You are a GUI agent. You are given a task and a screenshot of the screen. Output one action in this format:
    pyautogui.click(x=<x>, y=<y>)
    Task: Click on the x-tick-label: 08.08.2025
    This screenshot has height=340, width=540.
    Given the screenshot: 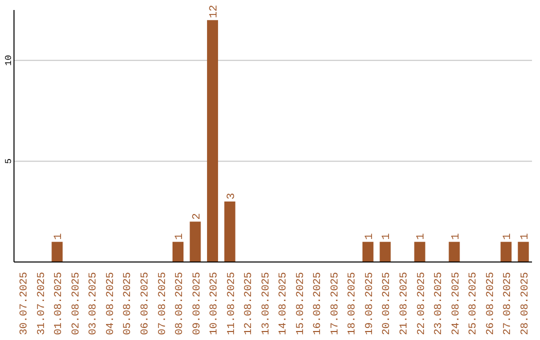 What is the action you would take?
    pyautogui.click(x=180, y=304)
    